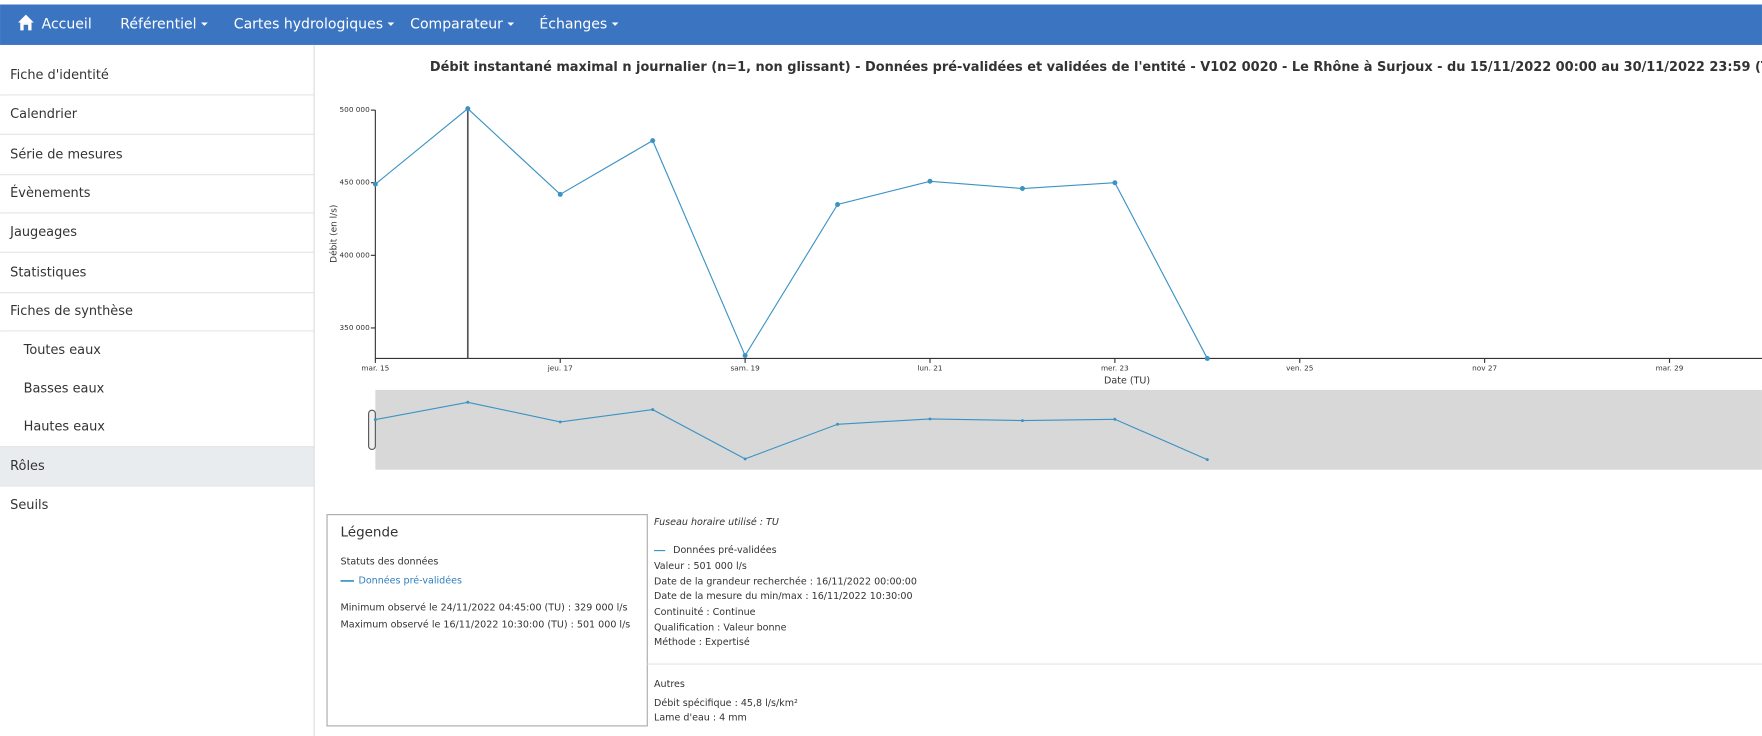  I want to click on x-tick-label: mar. 29, so click(1670, 368).